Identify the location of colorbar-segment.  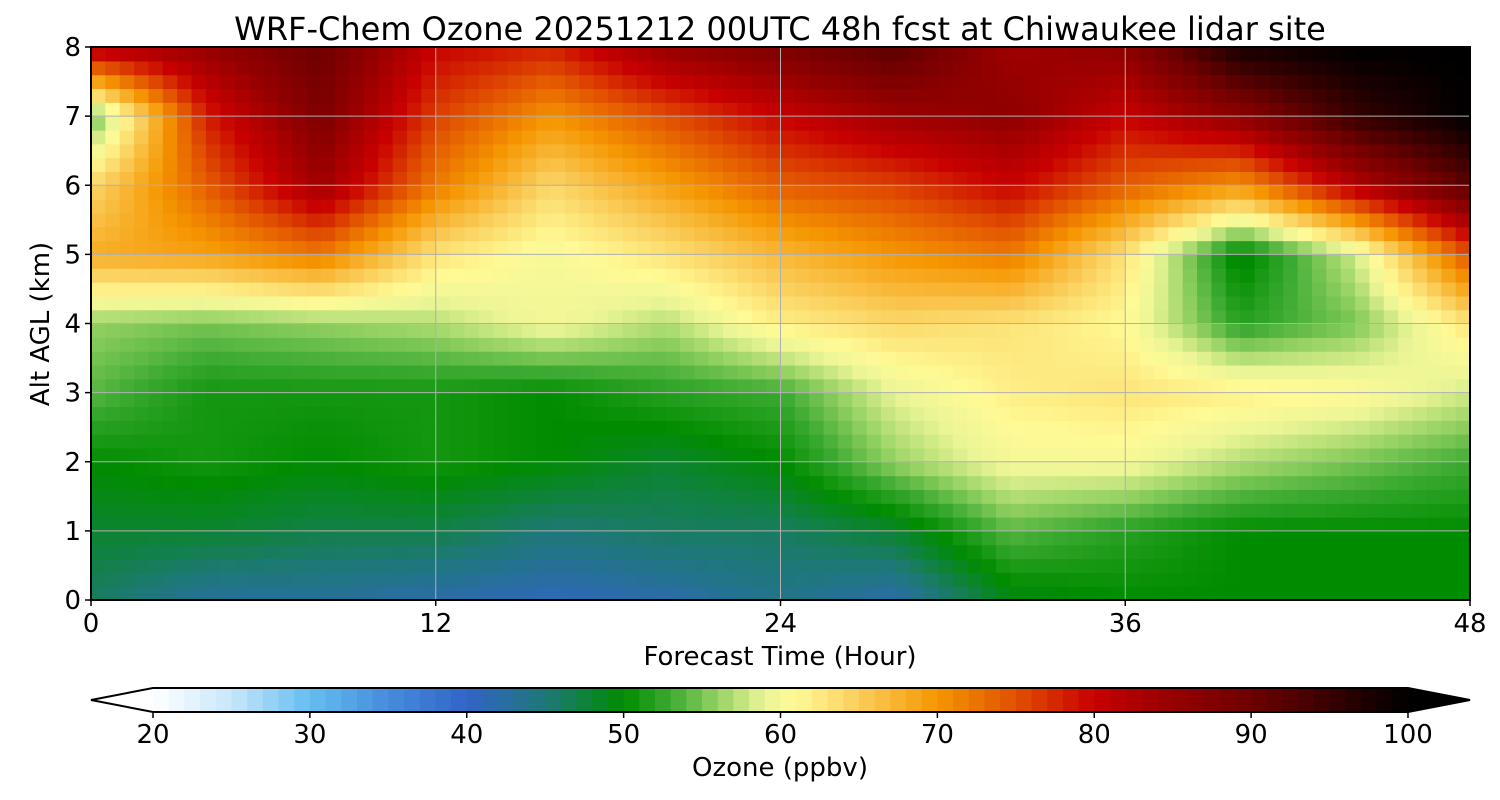
(1337, 700).